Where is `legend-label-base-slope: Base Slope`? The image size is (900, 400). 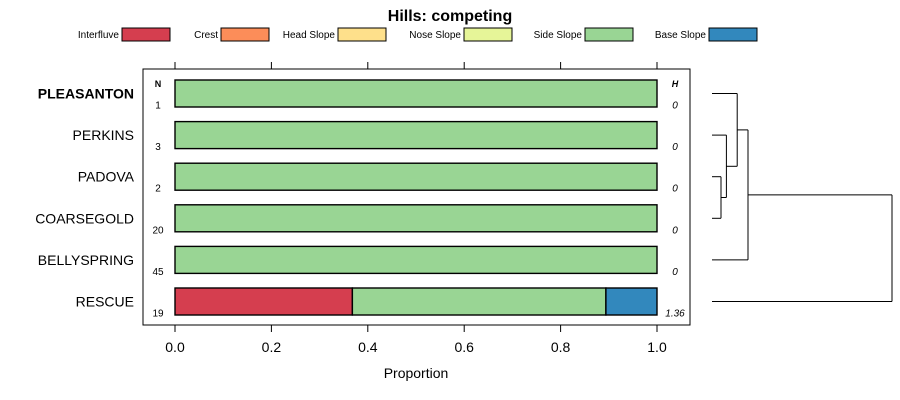
legend-label-base-slope: Base Slope is located at coordinates (681, 35).